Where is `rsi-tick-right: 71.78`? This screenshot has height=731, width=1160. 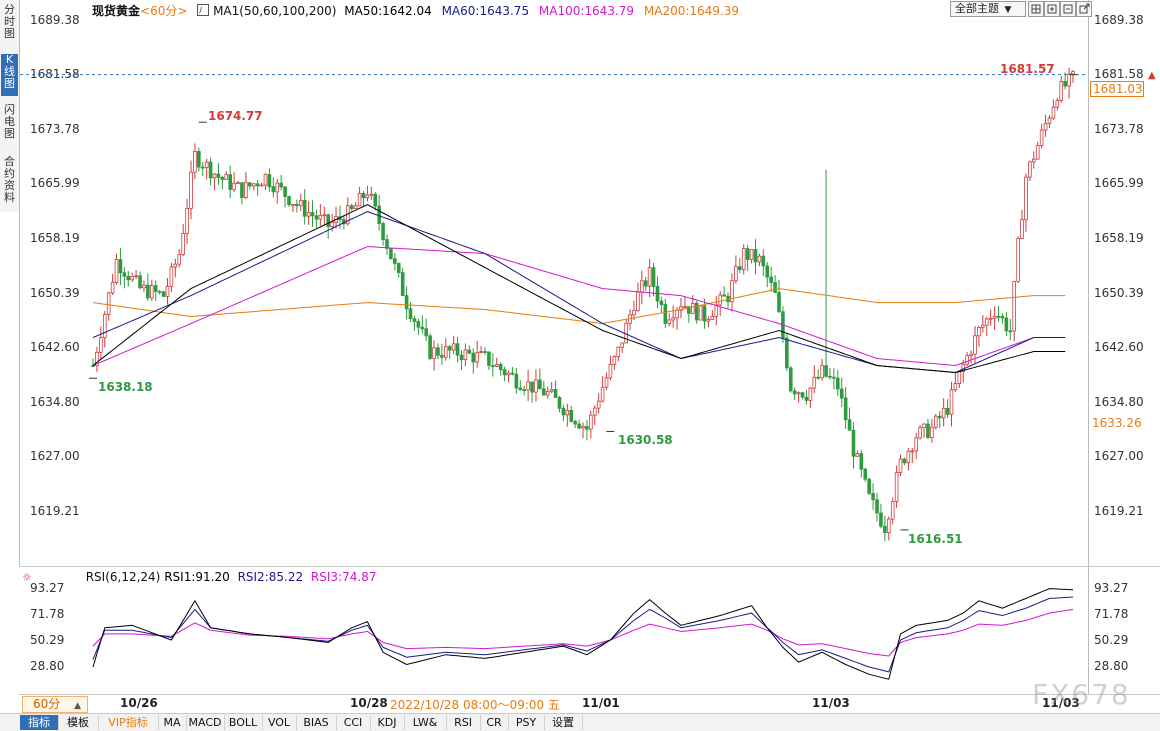
rsi-tick-right: 71.78 is located at coordinates (1111, 614).